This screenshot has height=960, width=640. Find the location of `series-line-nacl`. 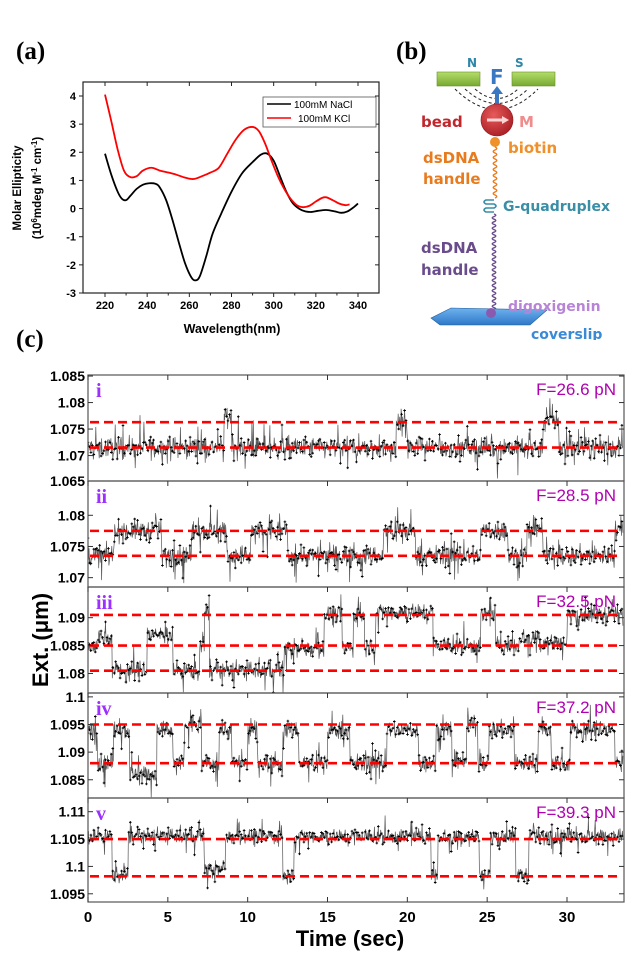

series-line-nacl is located at coordinates (231, 217).